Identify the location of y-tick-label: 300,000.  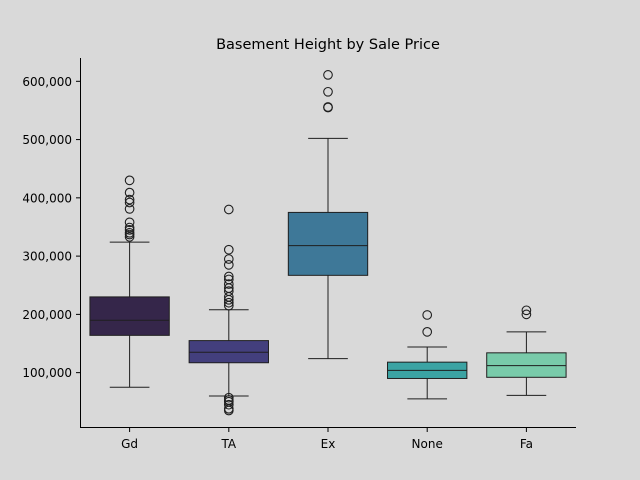
(47, 257).